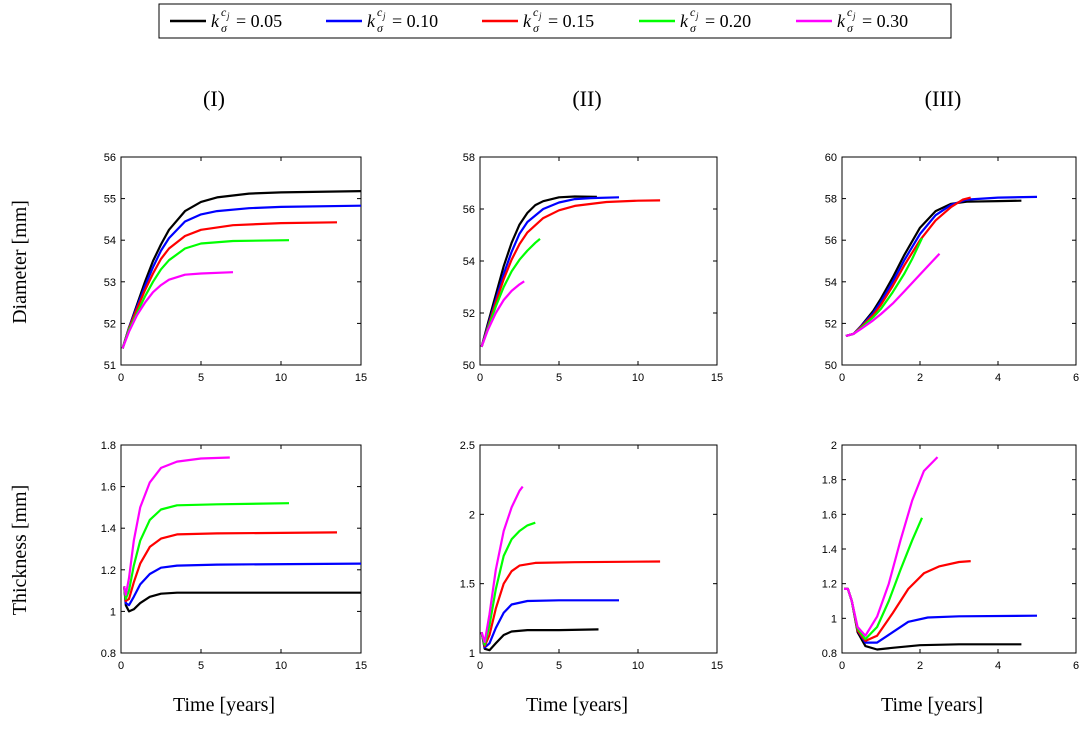 This screenshot has height=730, width=1084. I want to click on column-title-I: (I), so click(214, 98).